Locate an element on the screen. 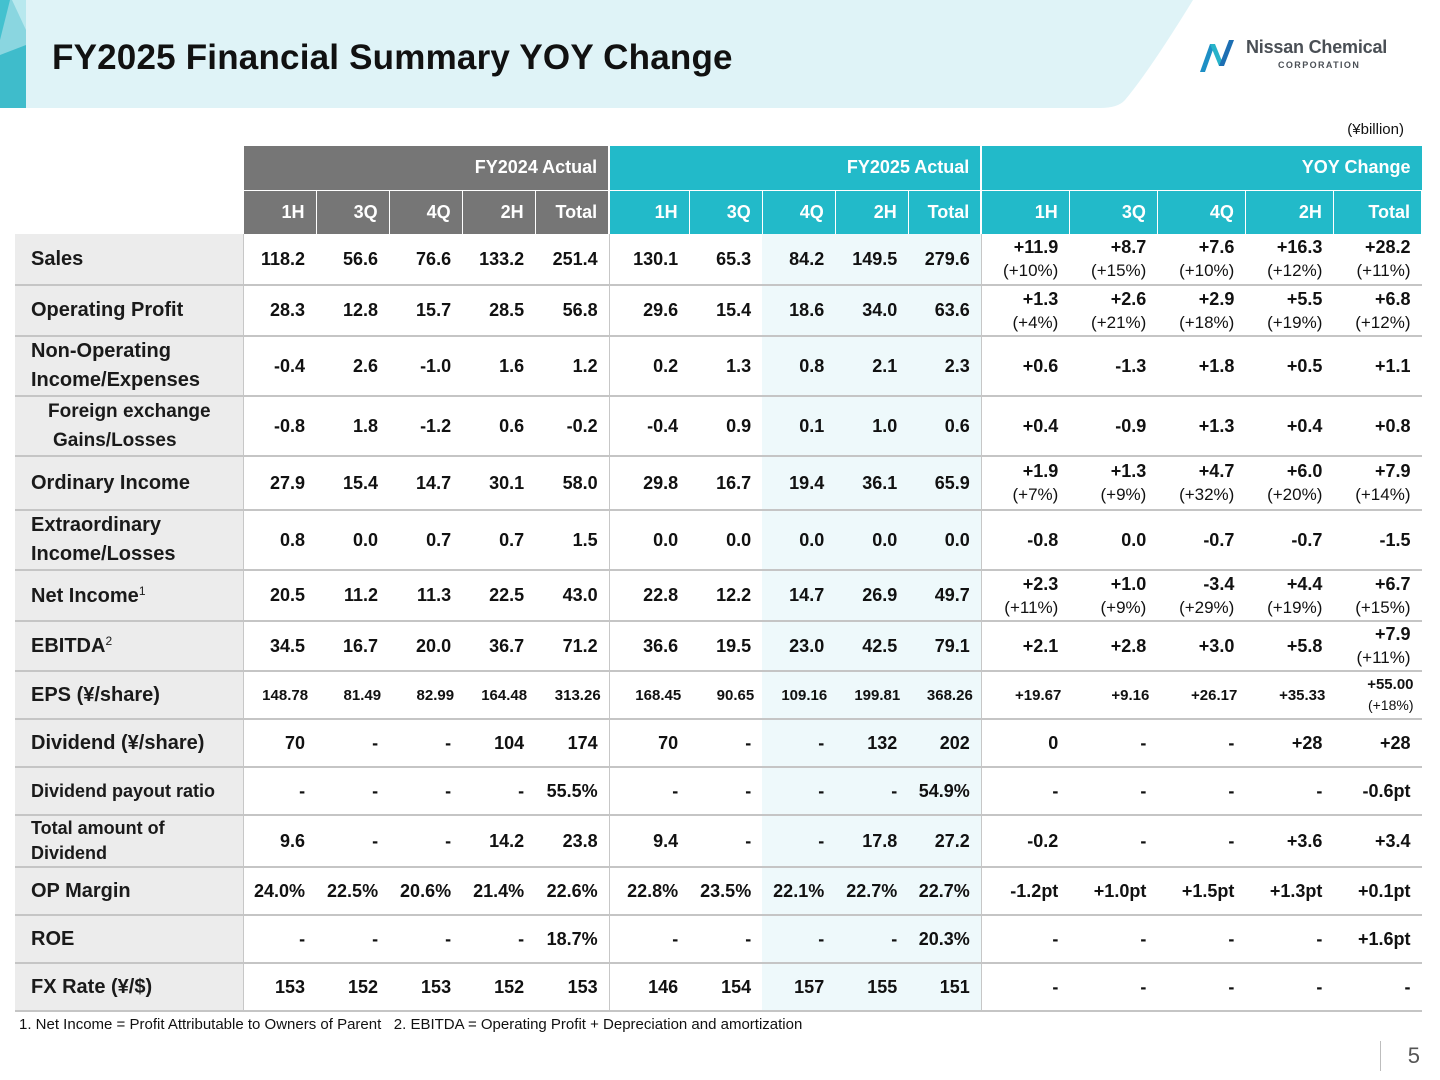 The image size is (1440, 1080). cell-yoy-1h: +1.3 (+4%) is located at coordinates (1025, 311).